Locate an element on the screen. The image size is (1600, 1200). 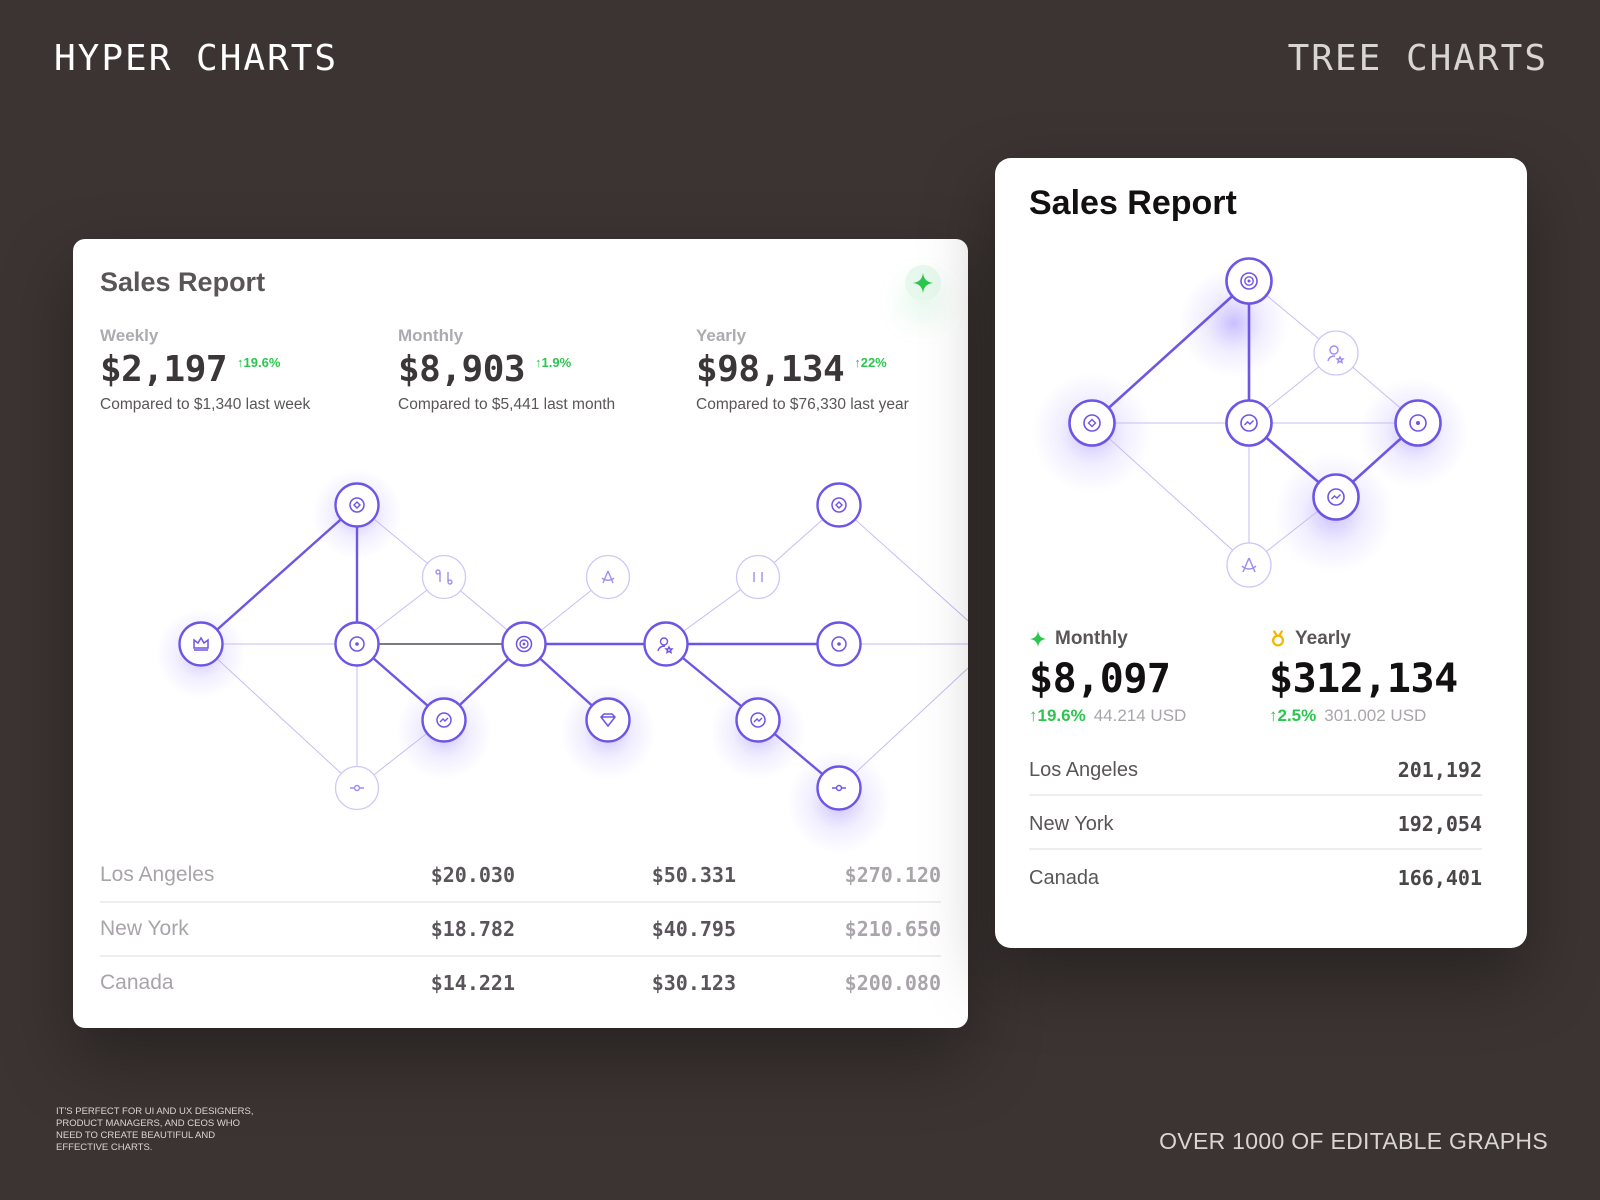
metric-compare: Compared to $76,330 last year is located at coordinates (802, 404).